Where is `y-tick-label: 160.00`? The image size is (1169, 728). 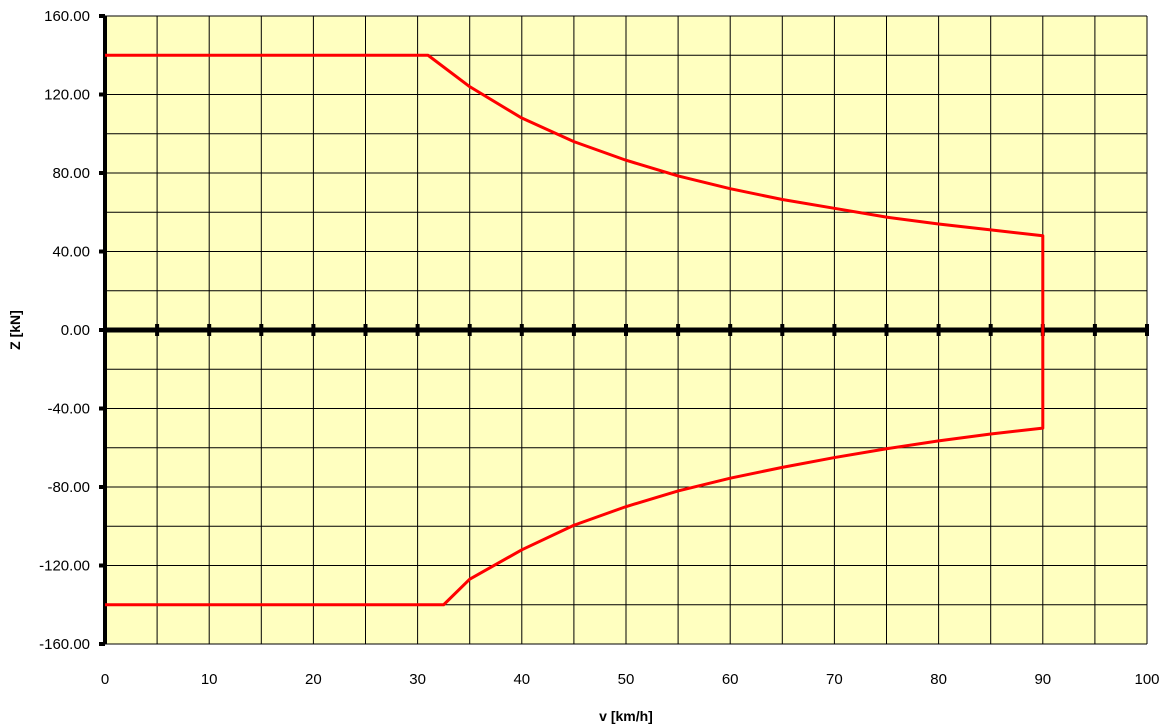
y-tick-label: 160.00 is located at coordinates (67, 16).